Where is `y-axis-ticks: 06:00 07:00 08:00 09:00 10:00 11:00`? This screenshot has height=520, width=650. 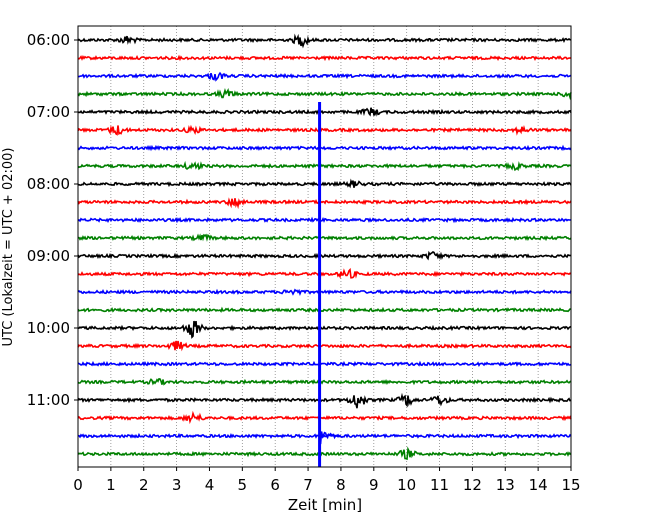
y-axis-ticks: 06:00 07:00 08:00 09:00 10:00 11:00 is located at coordinates (52, 220).